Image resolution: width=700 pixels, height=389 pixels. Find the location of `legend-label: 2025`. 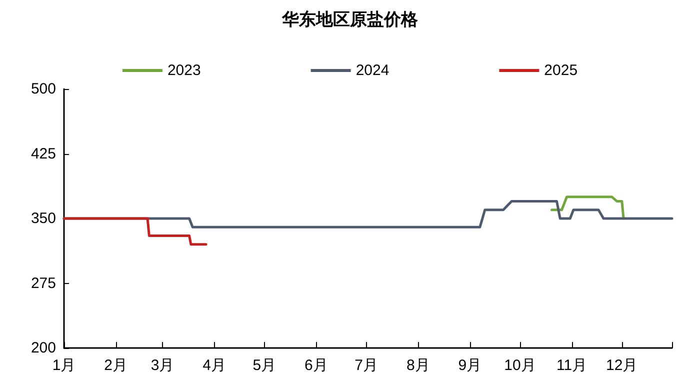

legend-label: 2025 is located at coordinates (561, 70).